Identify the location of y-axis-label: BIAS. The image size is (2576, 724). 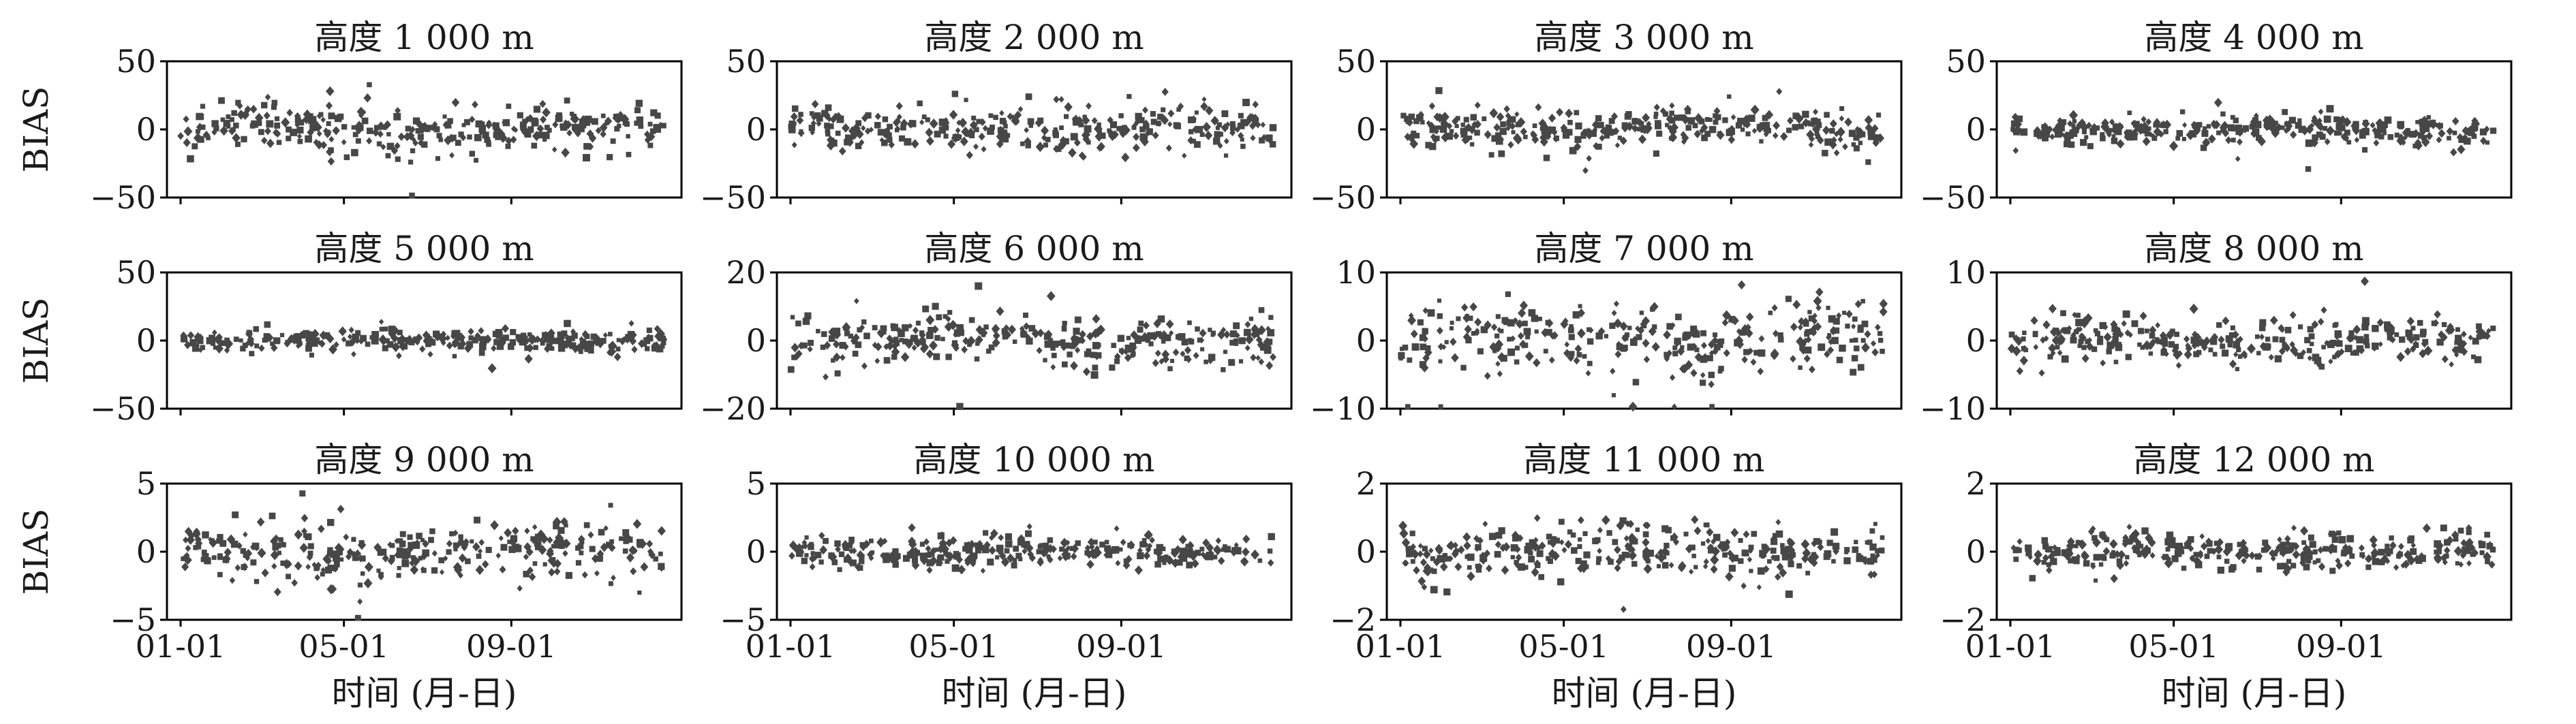
(36, 552).